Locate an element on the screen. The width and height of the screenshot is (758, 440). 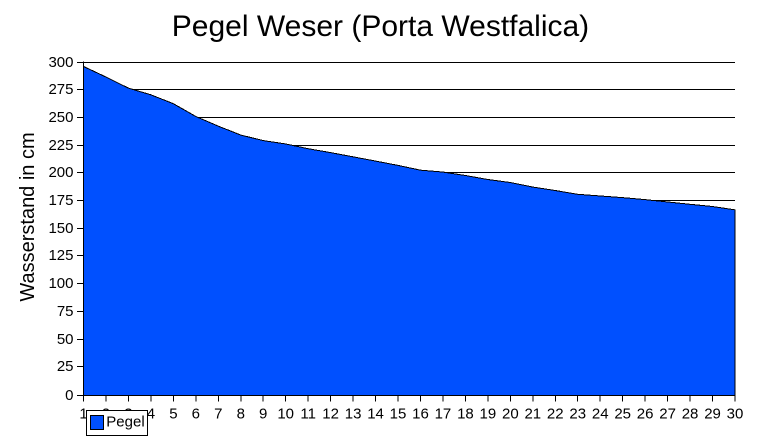
svg-text: 150 is located at coordinates (60, 228).